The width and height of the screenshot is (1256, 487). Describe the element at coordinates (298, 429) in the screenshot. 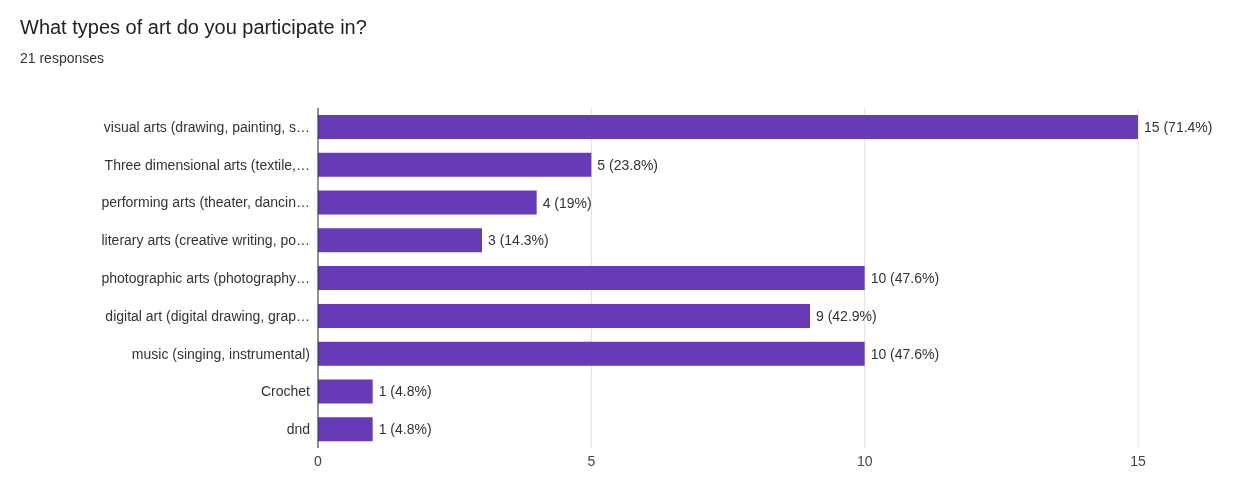

I see `y-tick-label: dnd` at that location.